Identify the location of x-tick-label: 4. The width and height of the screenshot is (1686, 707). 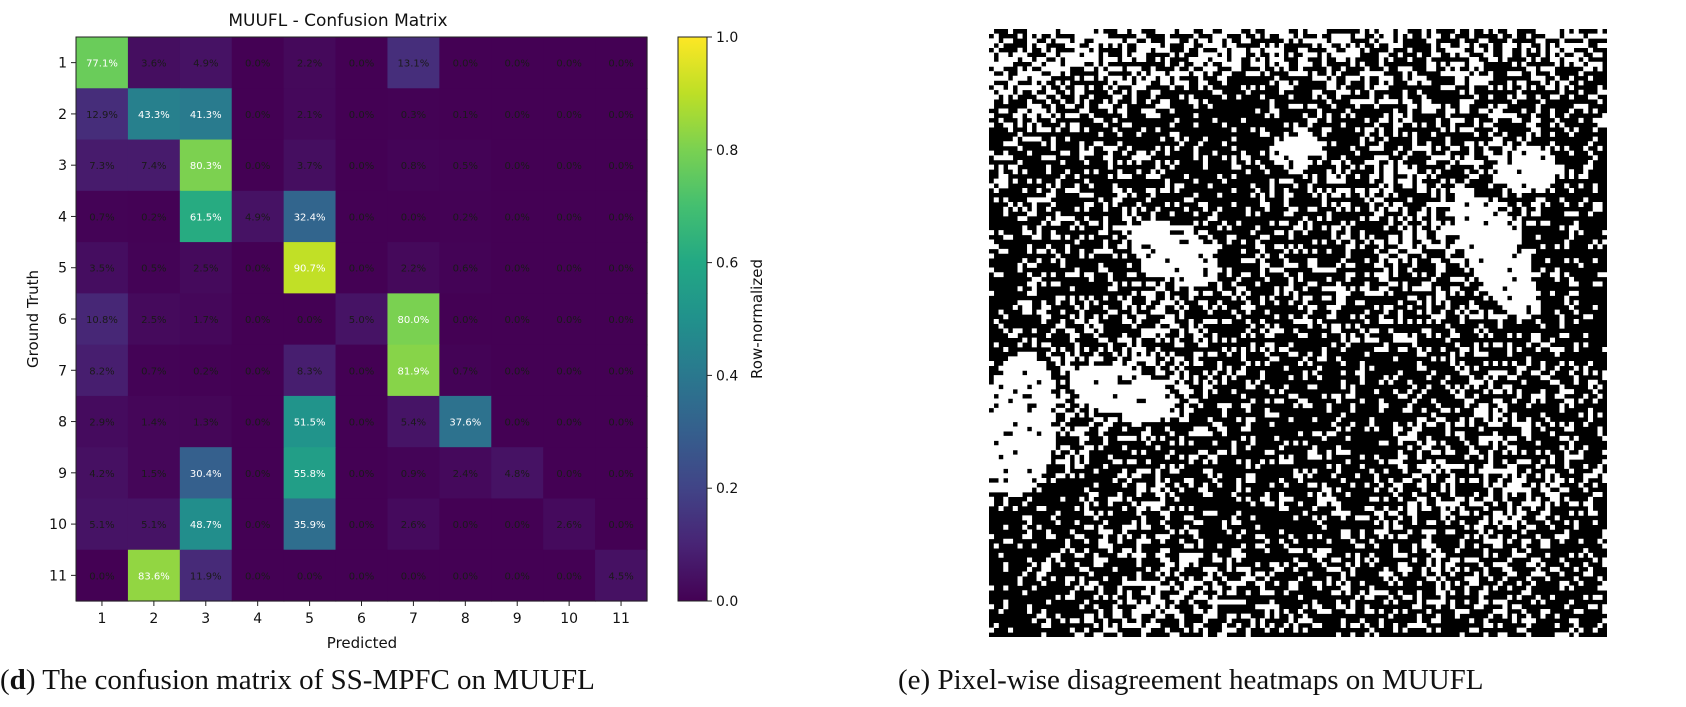
(257, 619).